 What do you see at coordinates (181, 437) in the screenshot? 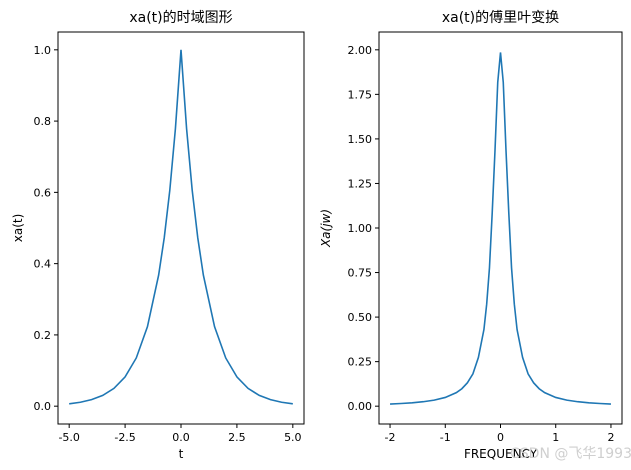
I see `x-tick-label: 0.0` at bounding box center [181, 437].